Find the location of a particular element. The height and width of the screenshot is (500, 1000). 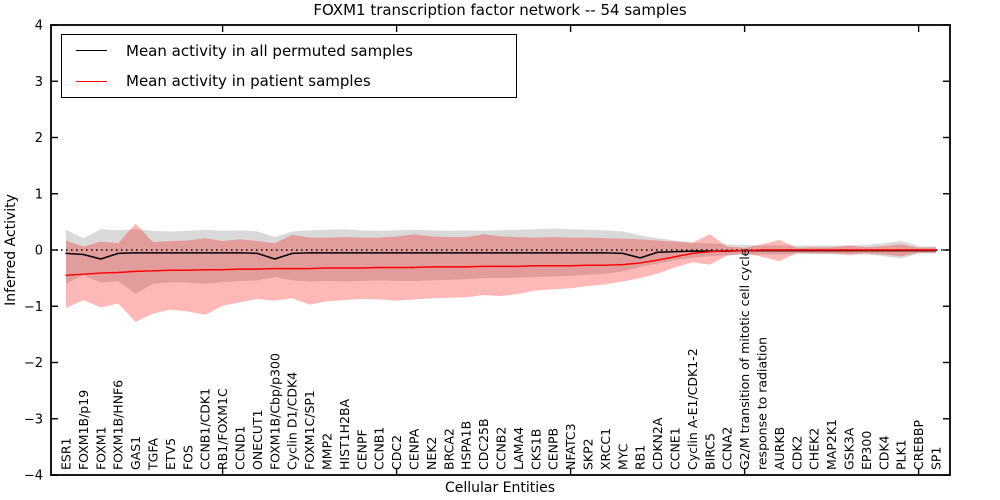

y-axis-label: Inferred Activity is located at coordinates (11, 250).